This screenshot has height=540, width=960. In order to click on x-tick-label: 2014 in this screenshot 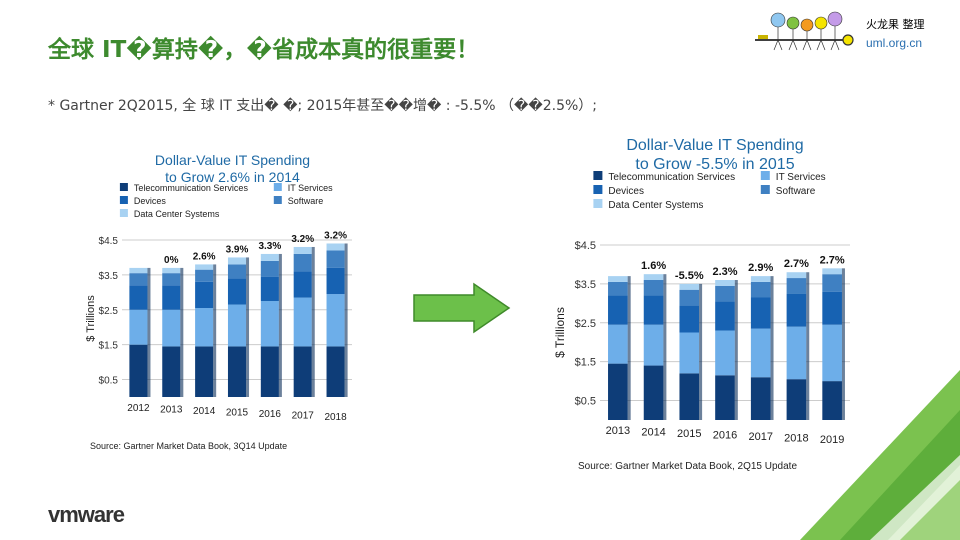, I will do `click(653, 433)`.